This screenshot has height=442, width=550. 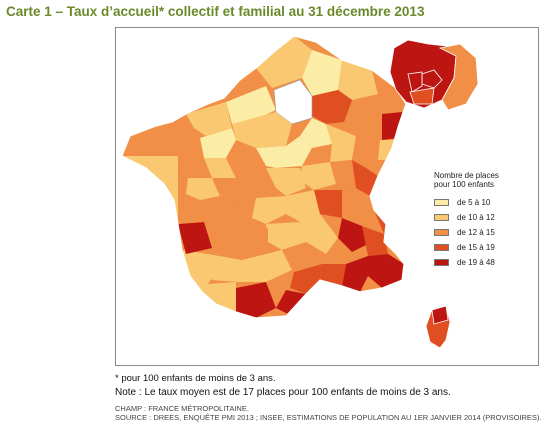 I want to click on dept-aube-marne, so click(x=332, y=107).